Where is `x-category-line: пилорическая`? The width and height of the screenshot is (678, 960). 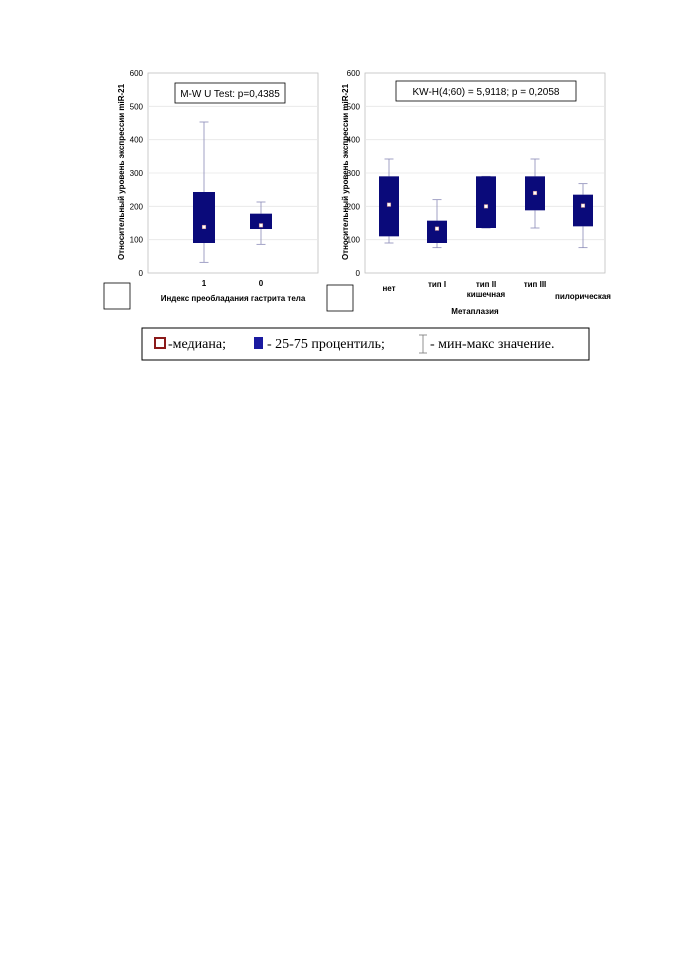 x-category-line: пилорическая is located at coordinates (583, 296).